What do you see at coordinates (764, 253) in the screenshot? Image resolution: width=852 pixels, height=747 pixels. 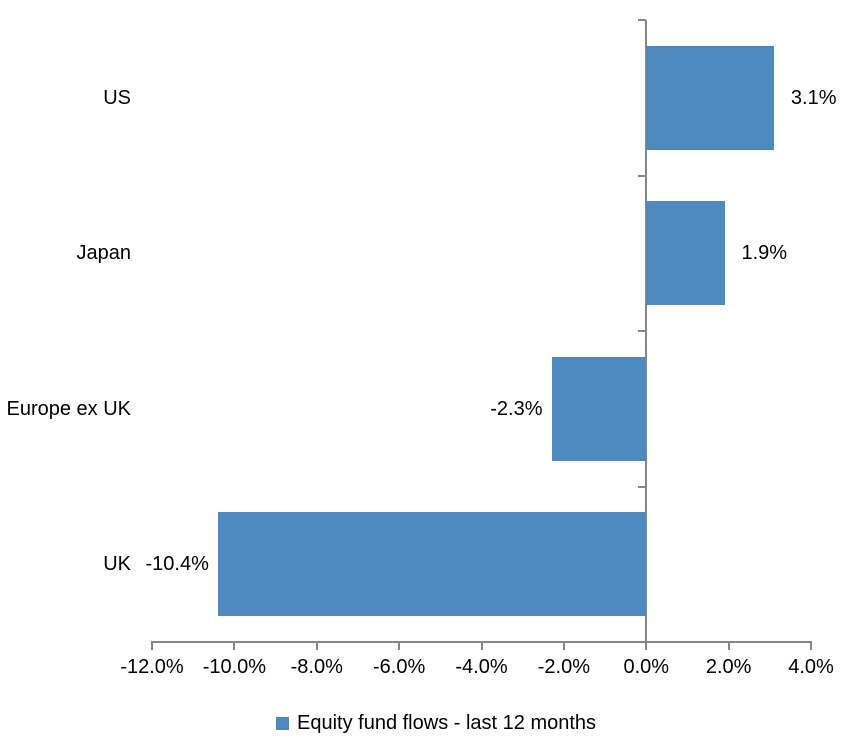 I see `data-label-japan: 1.9%` at bounding box center [764, 253].